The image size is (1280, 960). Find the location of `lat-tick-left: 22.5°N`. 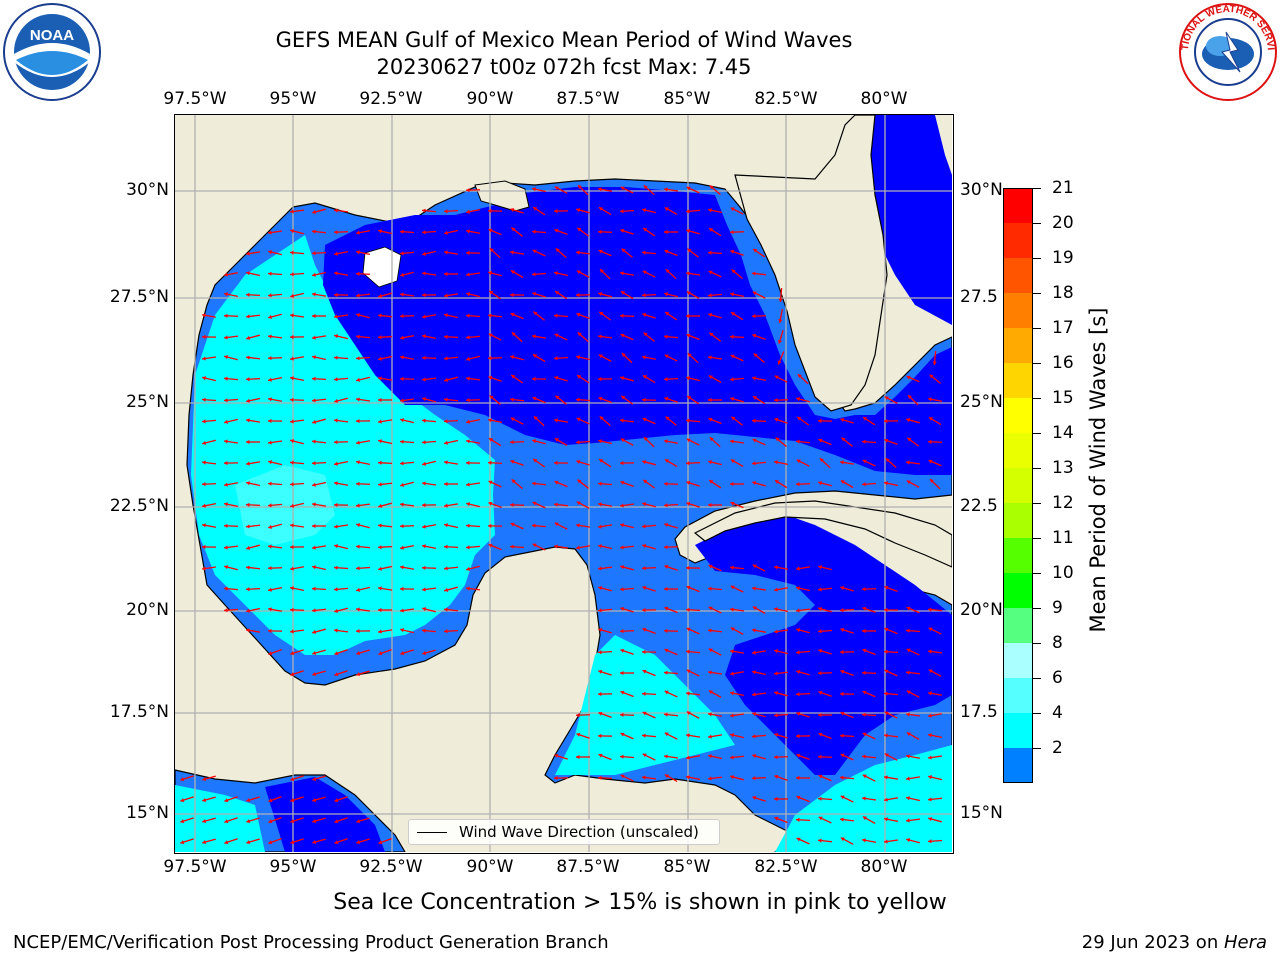

lat-tick-left: 22.5°N is located at coordinates (139, 506).